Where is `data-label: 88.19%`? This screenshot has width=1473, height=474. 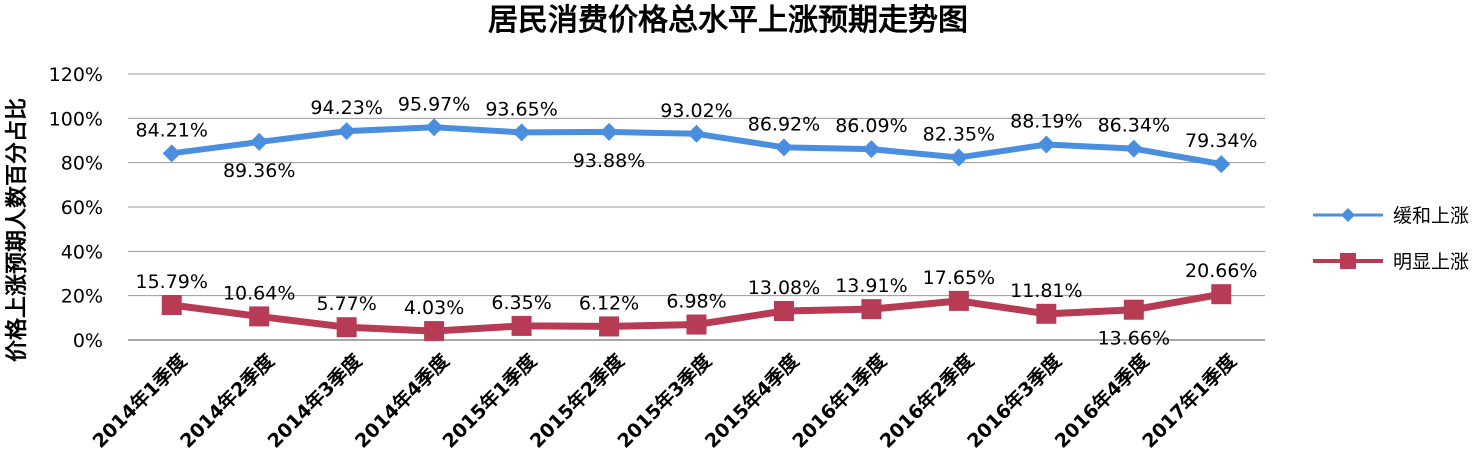
data-label: 88.19% is located at coordinates (1046, 122).